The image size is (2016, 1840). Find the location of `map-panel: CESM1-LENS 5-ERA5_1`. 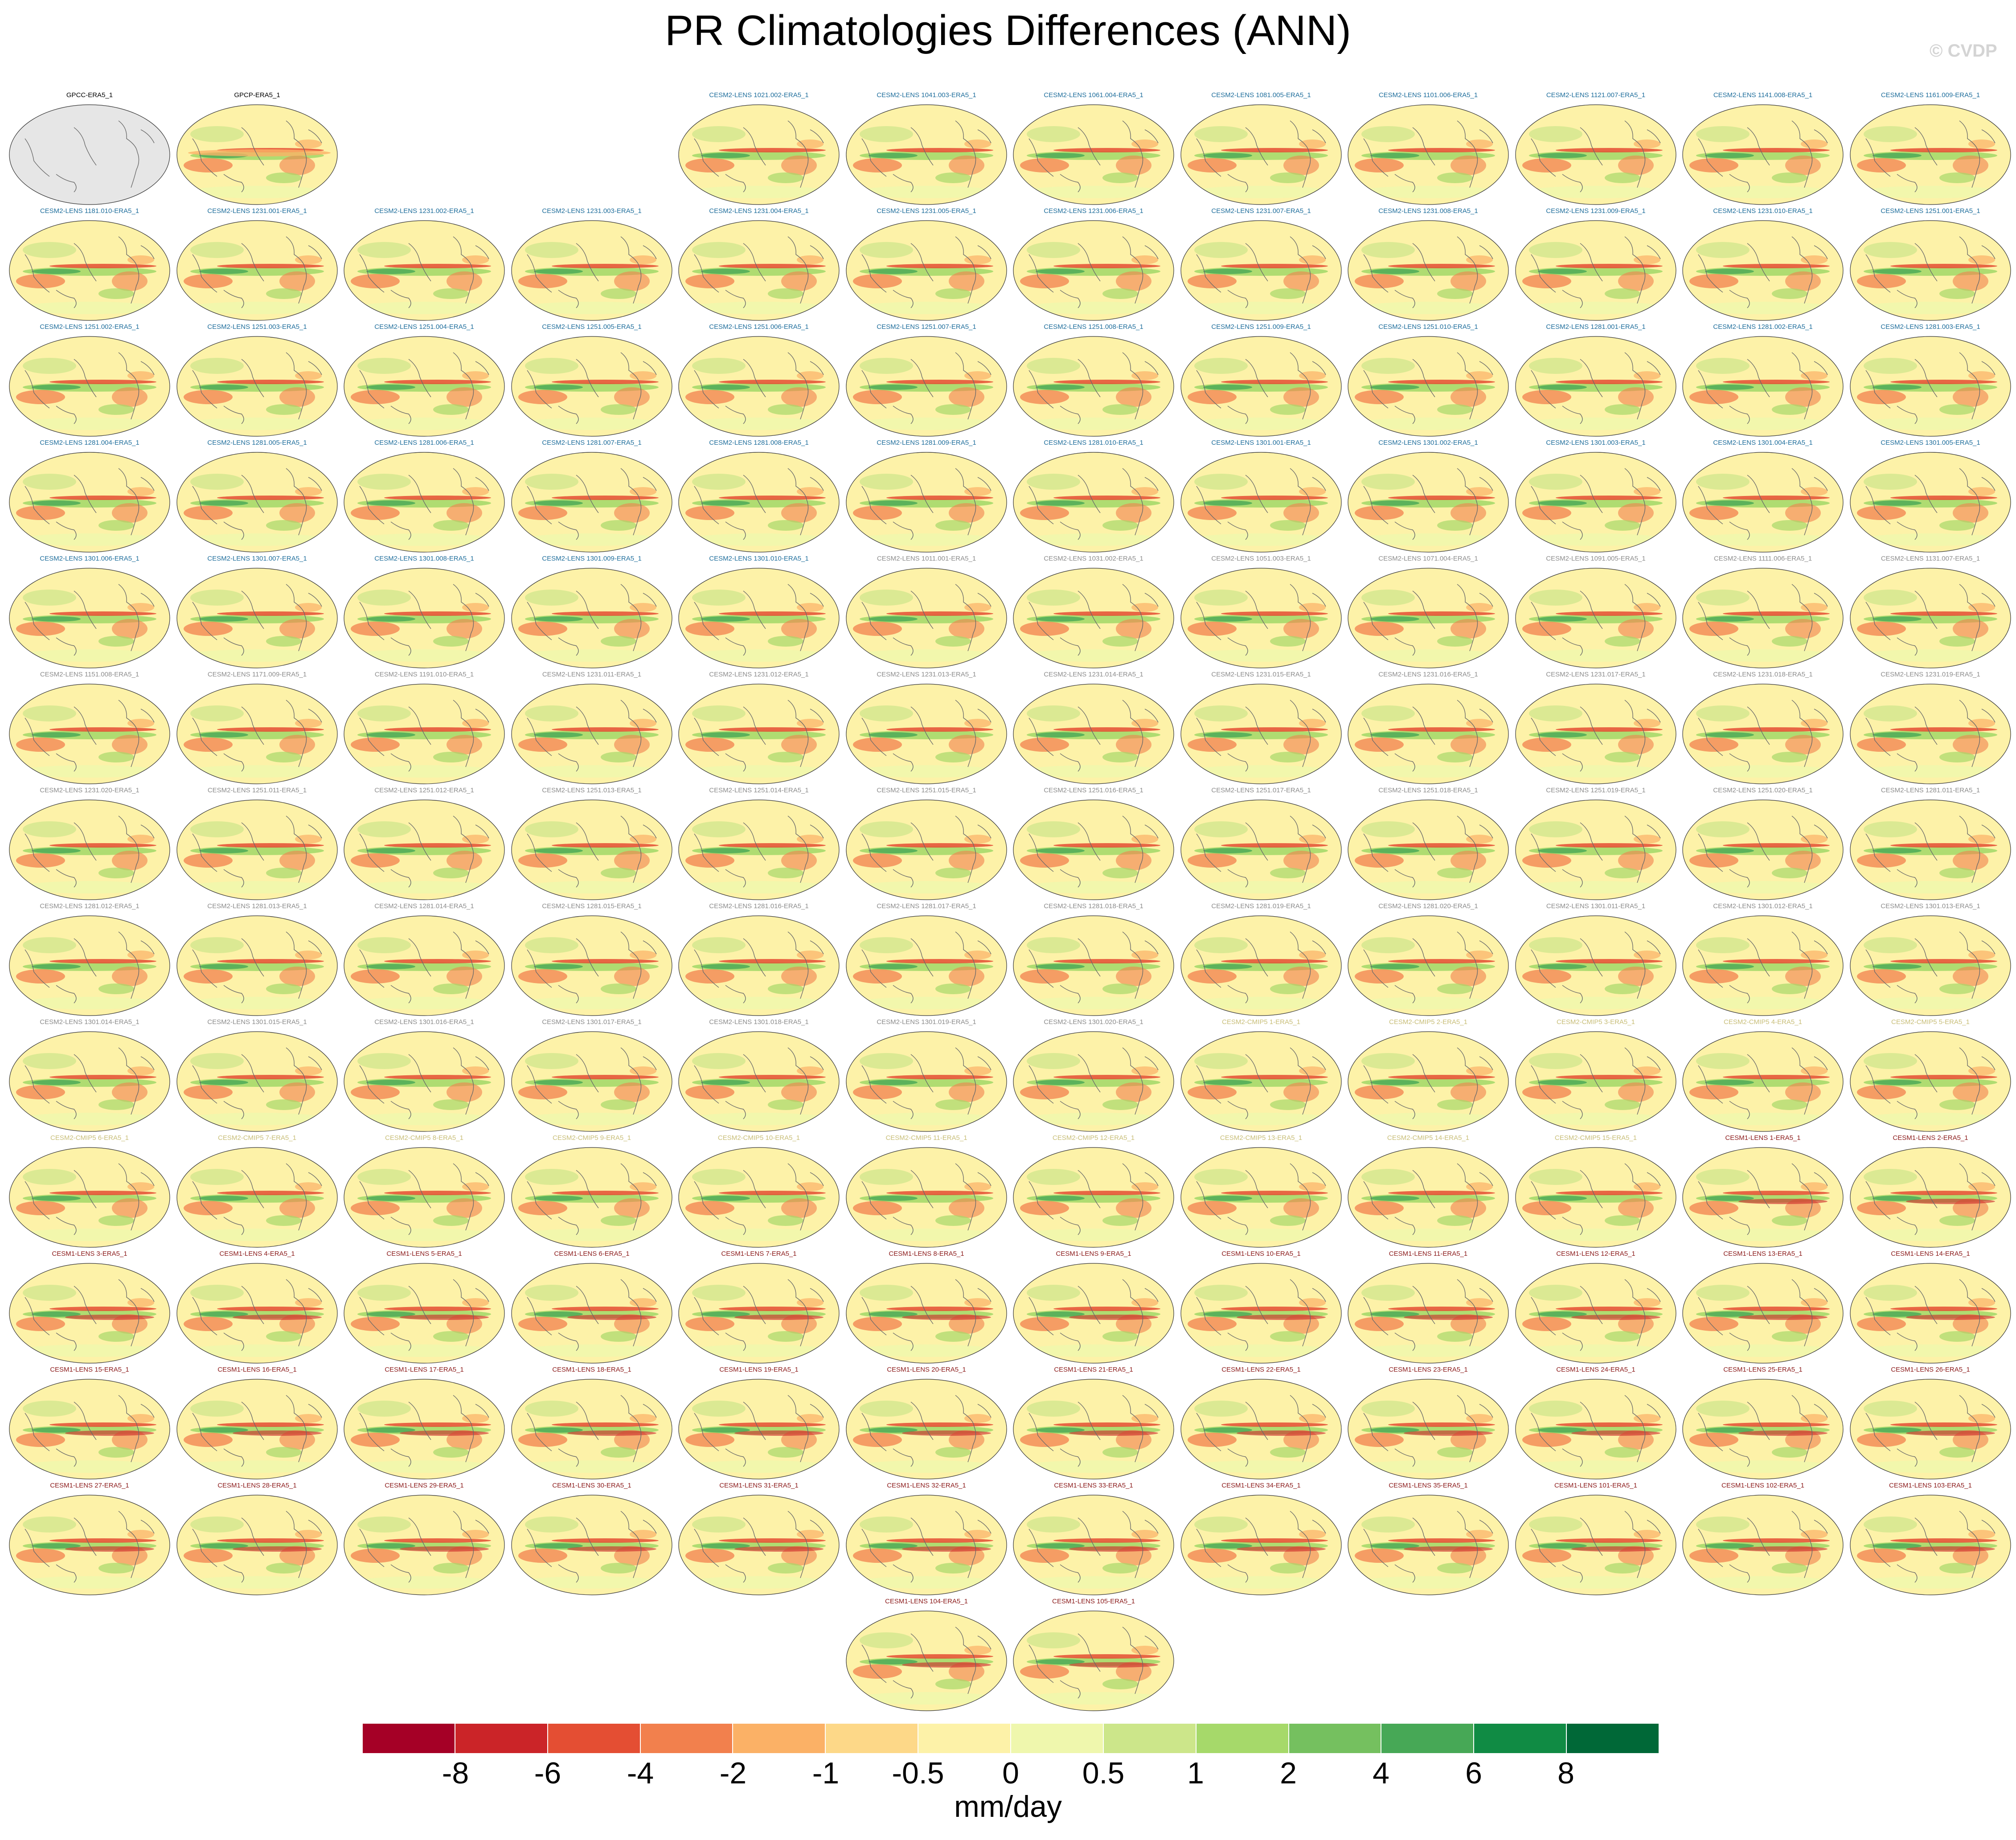

map-panel: CESM1-LENS 5-ERA5_1 is located at coordinates (425, 1310).